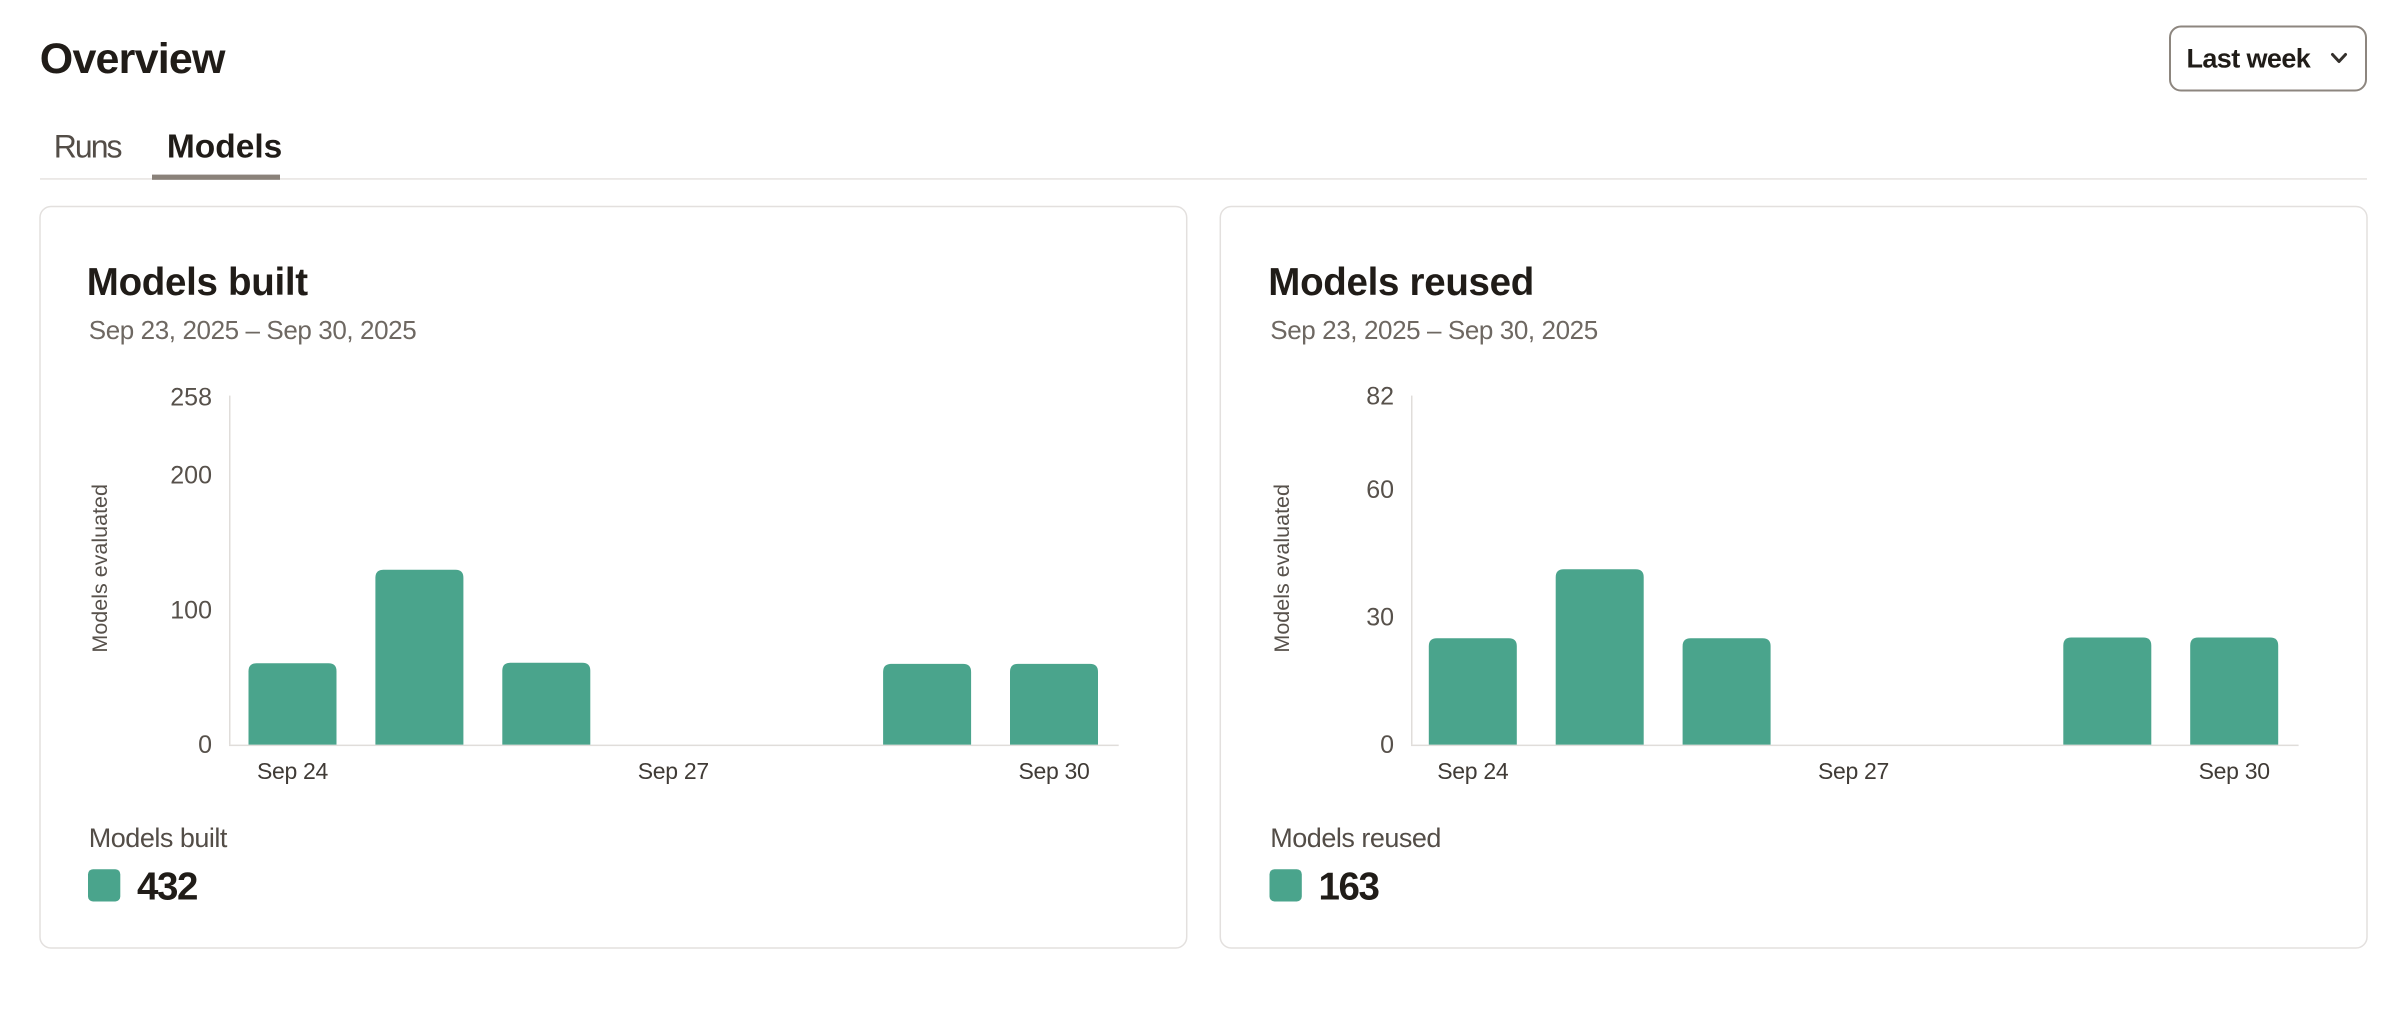  What do you see at coordinates (133, 59) in the screenshot?
I see `svg-text: Overview` at bounding box center [133, 59].